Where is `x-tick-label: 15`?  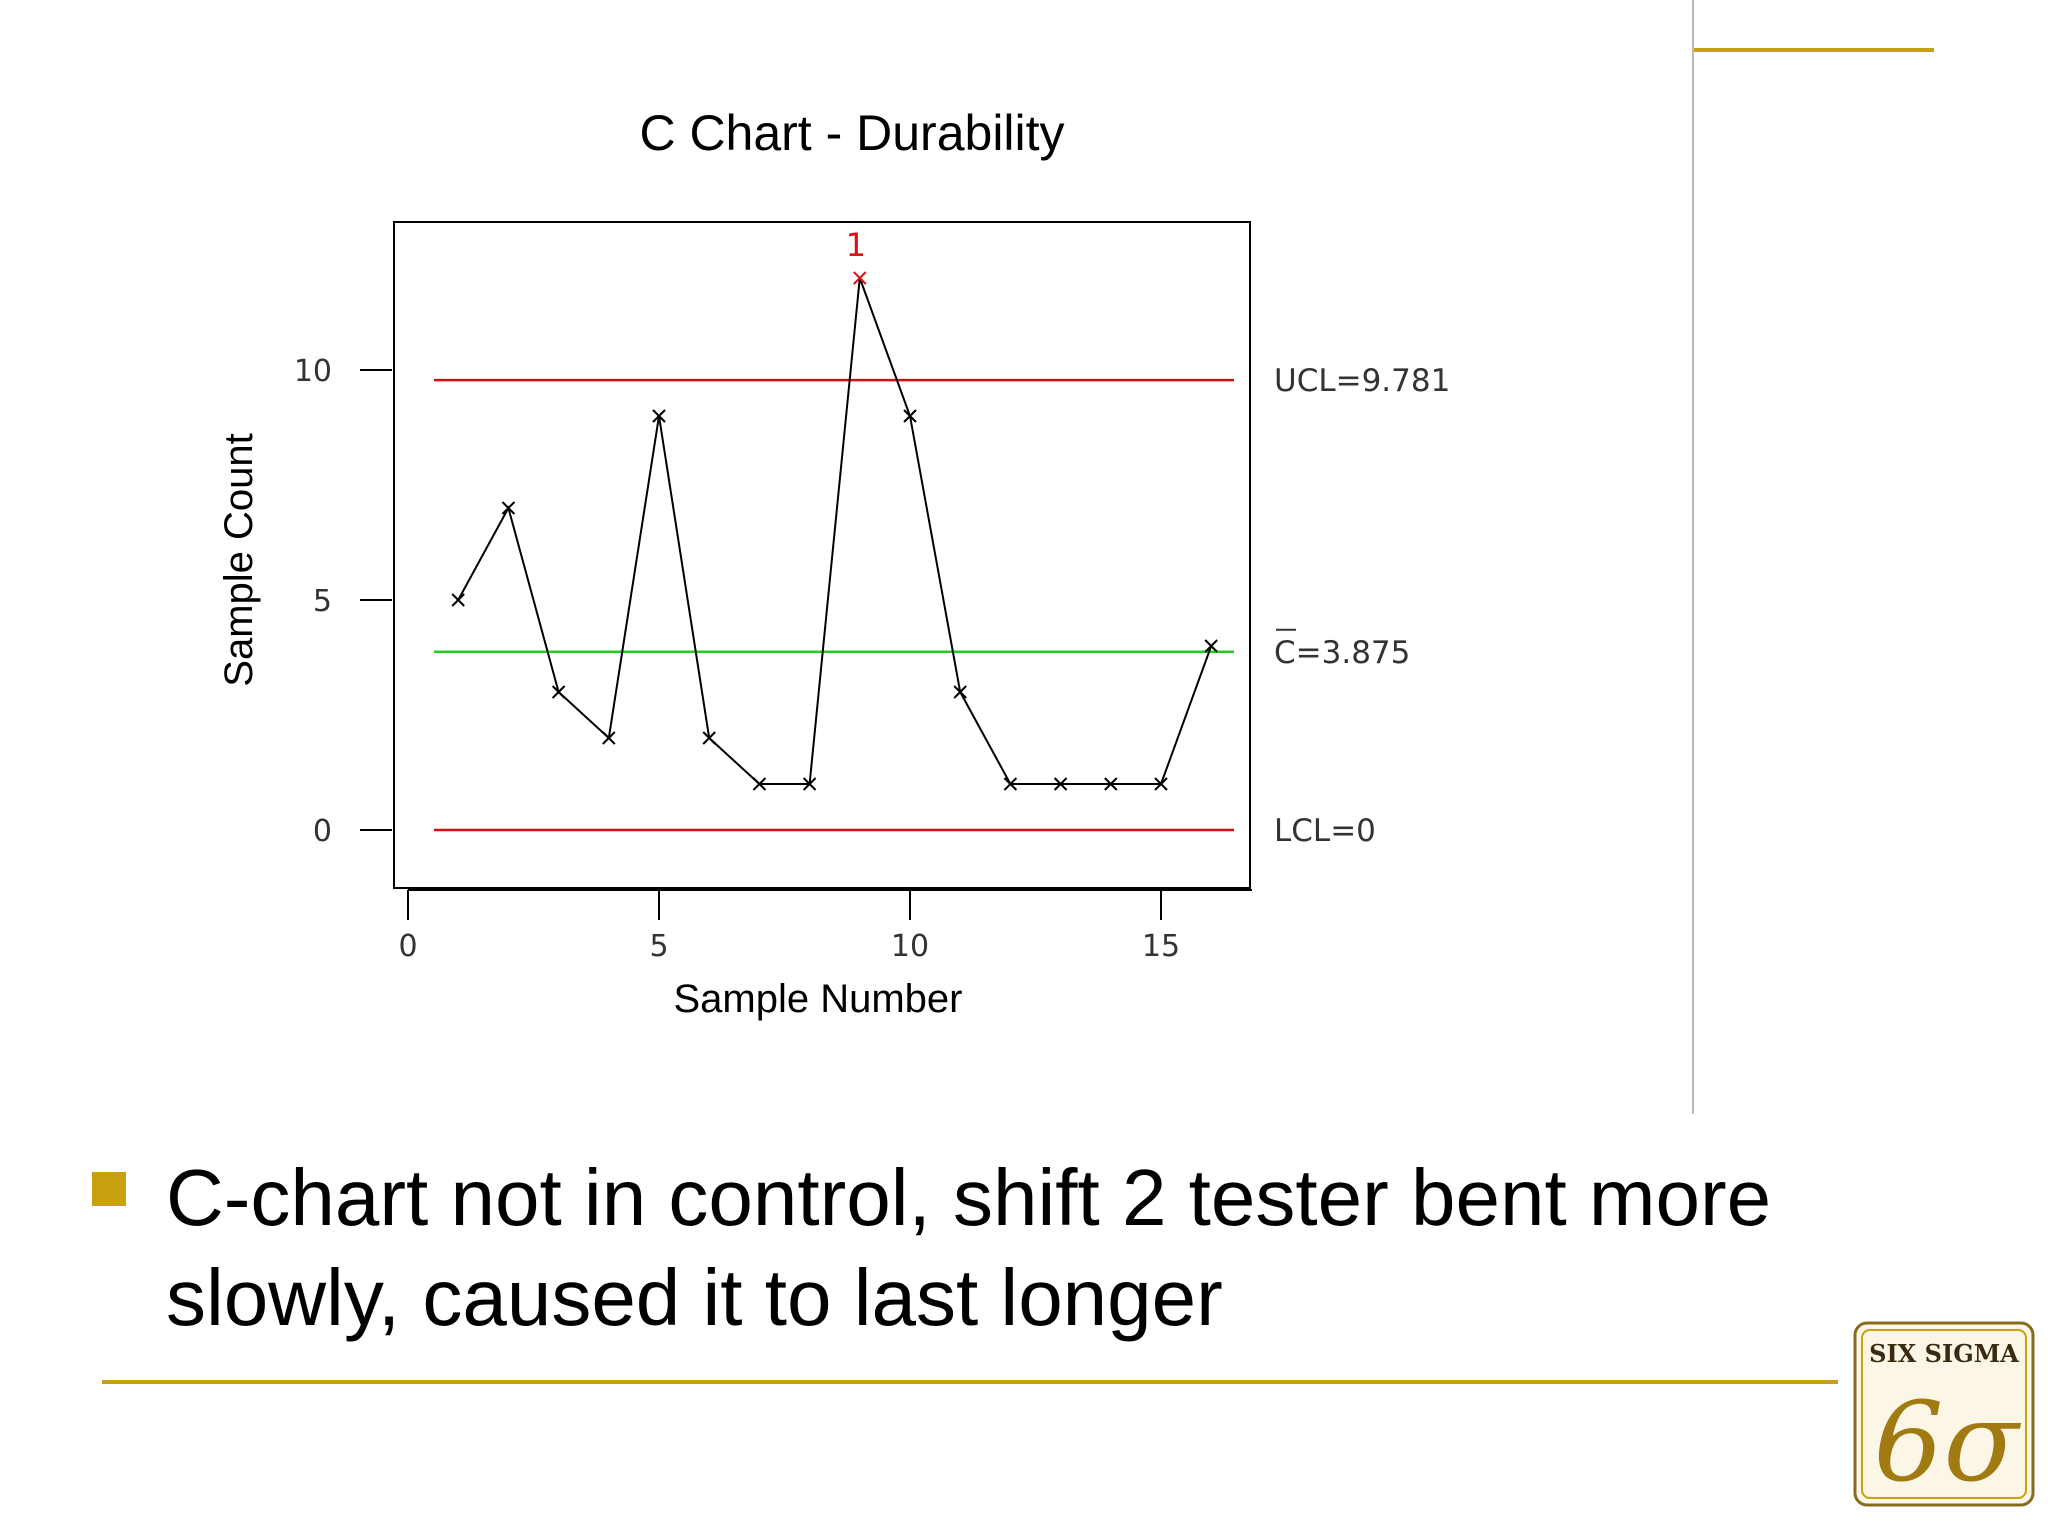 x-tick-label: 15 is located at coordinates (1161, 946).